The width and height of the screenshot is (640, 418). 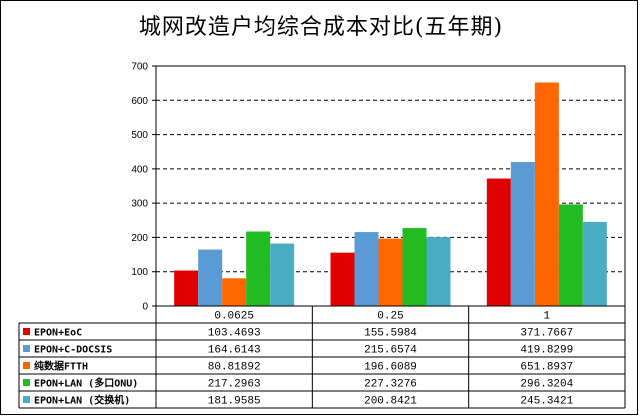 What do you see at coordinates (58, 333) in the screenshot?
I see `legend-label: EPON+EoC` at bounding box center [58, 333].